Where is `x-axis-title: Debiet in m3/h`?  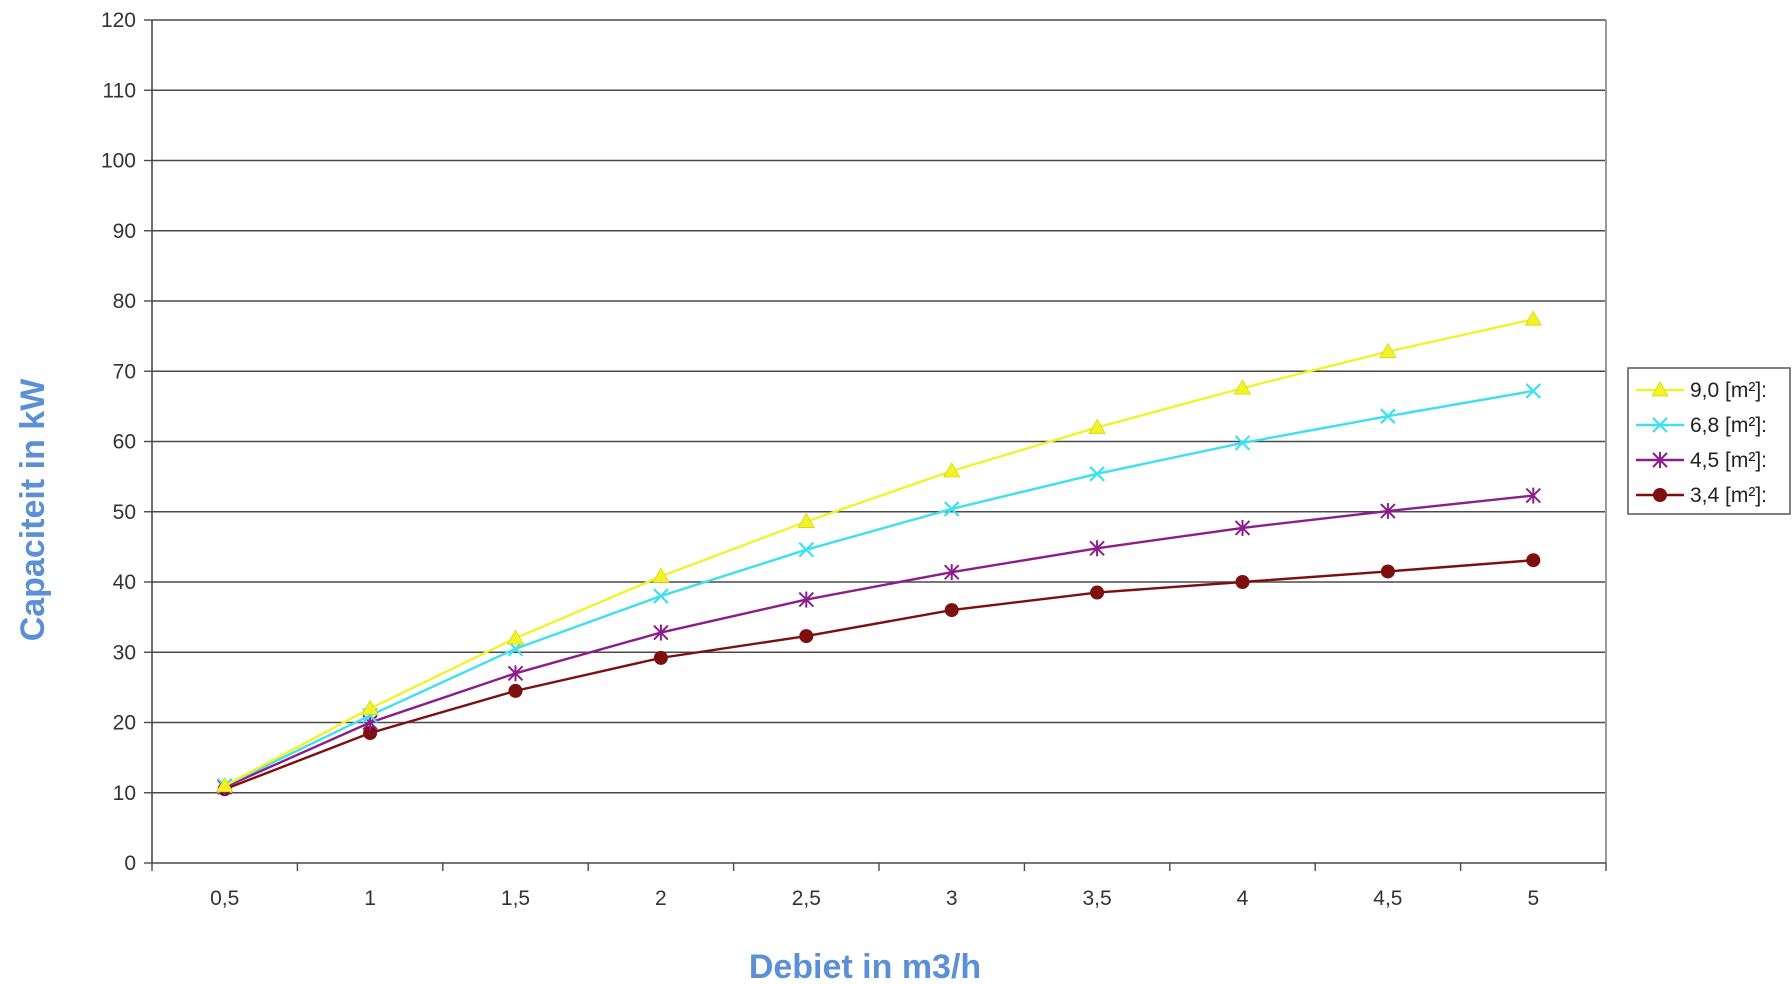
x-axis-title: Debiet in m3/h is located at coordinates (865, 966).